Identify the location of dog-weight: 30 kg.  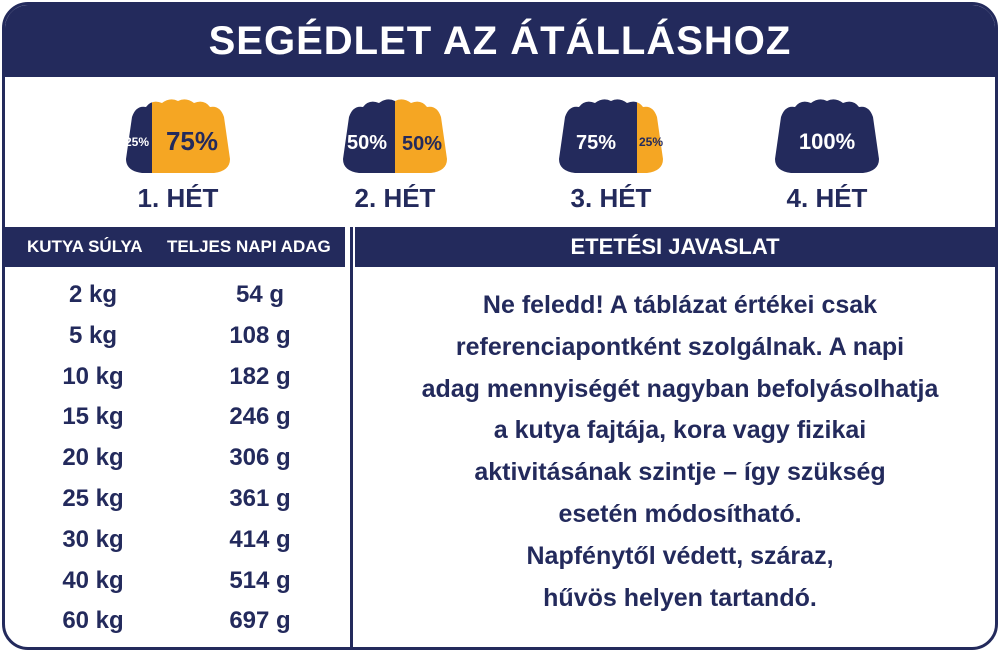
(93, 539).